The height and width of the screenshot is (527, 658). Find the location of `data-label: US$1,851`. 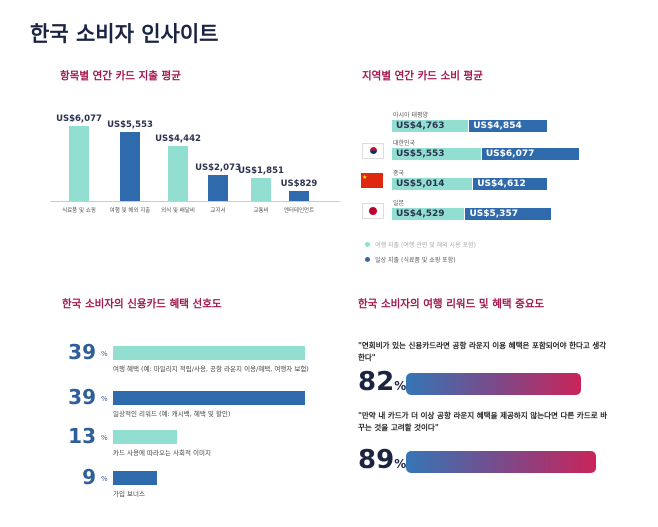

data-label: US$1,851 is located at coordinates (261, 171).